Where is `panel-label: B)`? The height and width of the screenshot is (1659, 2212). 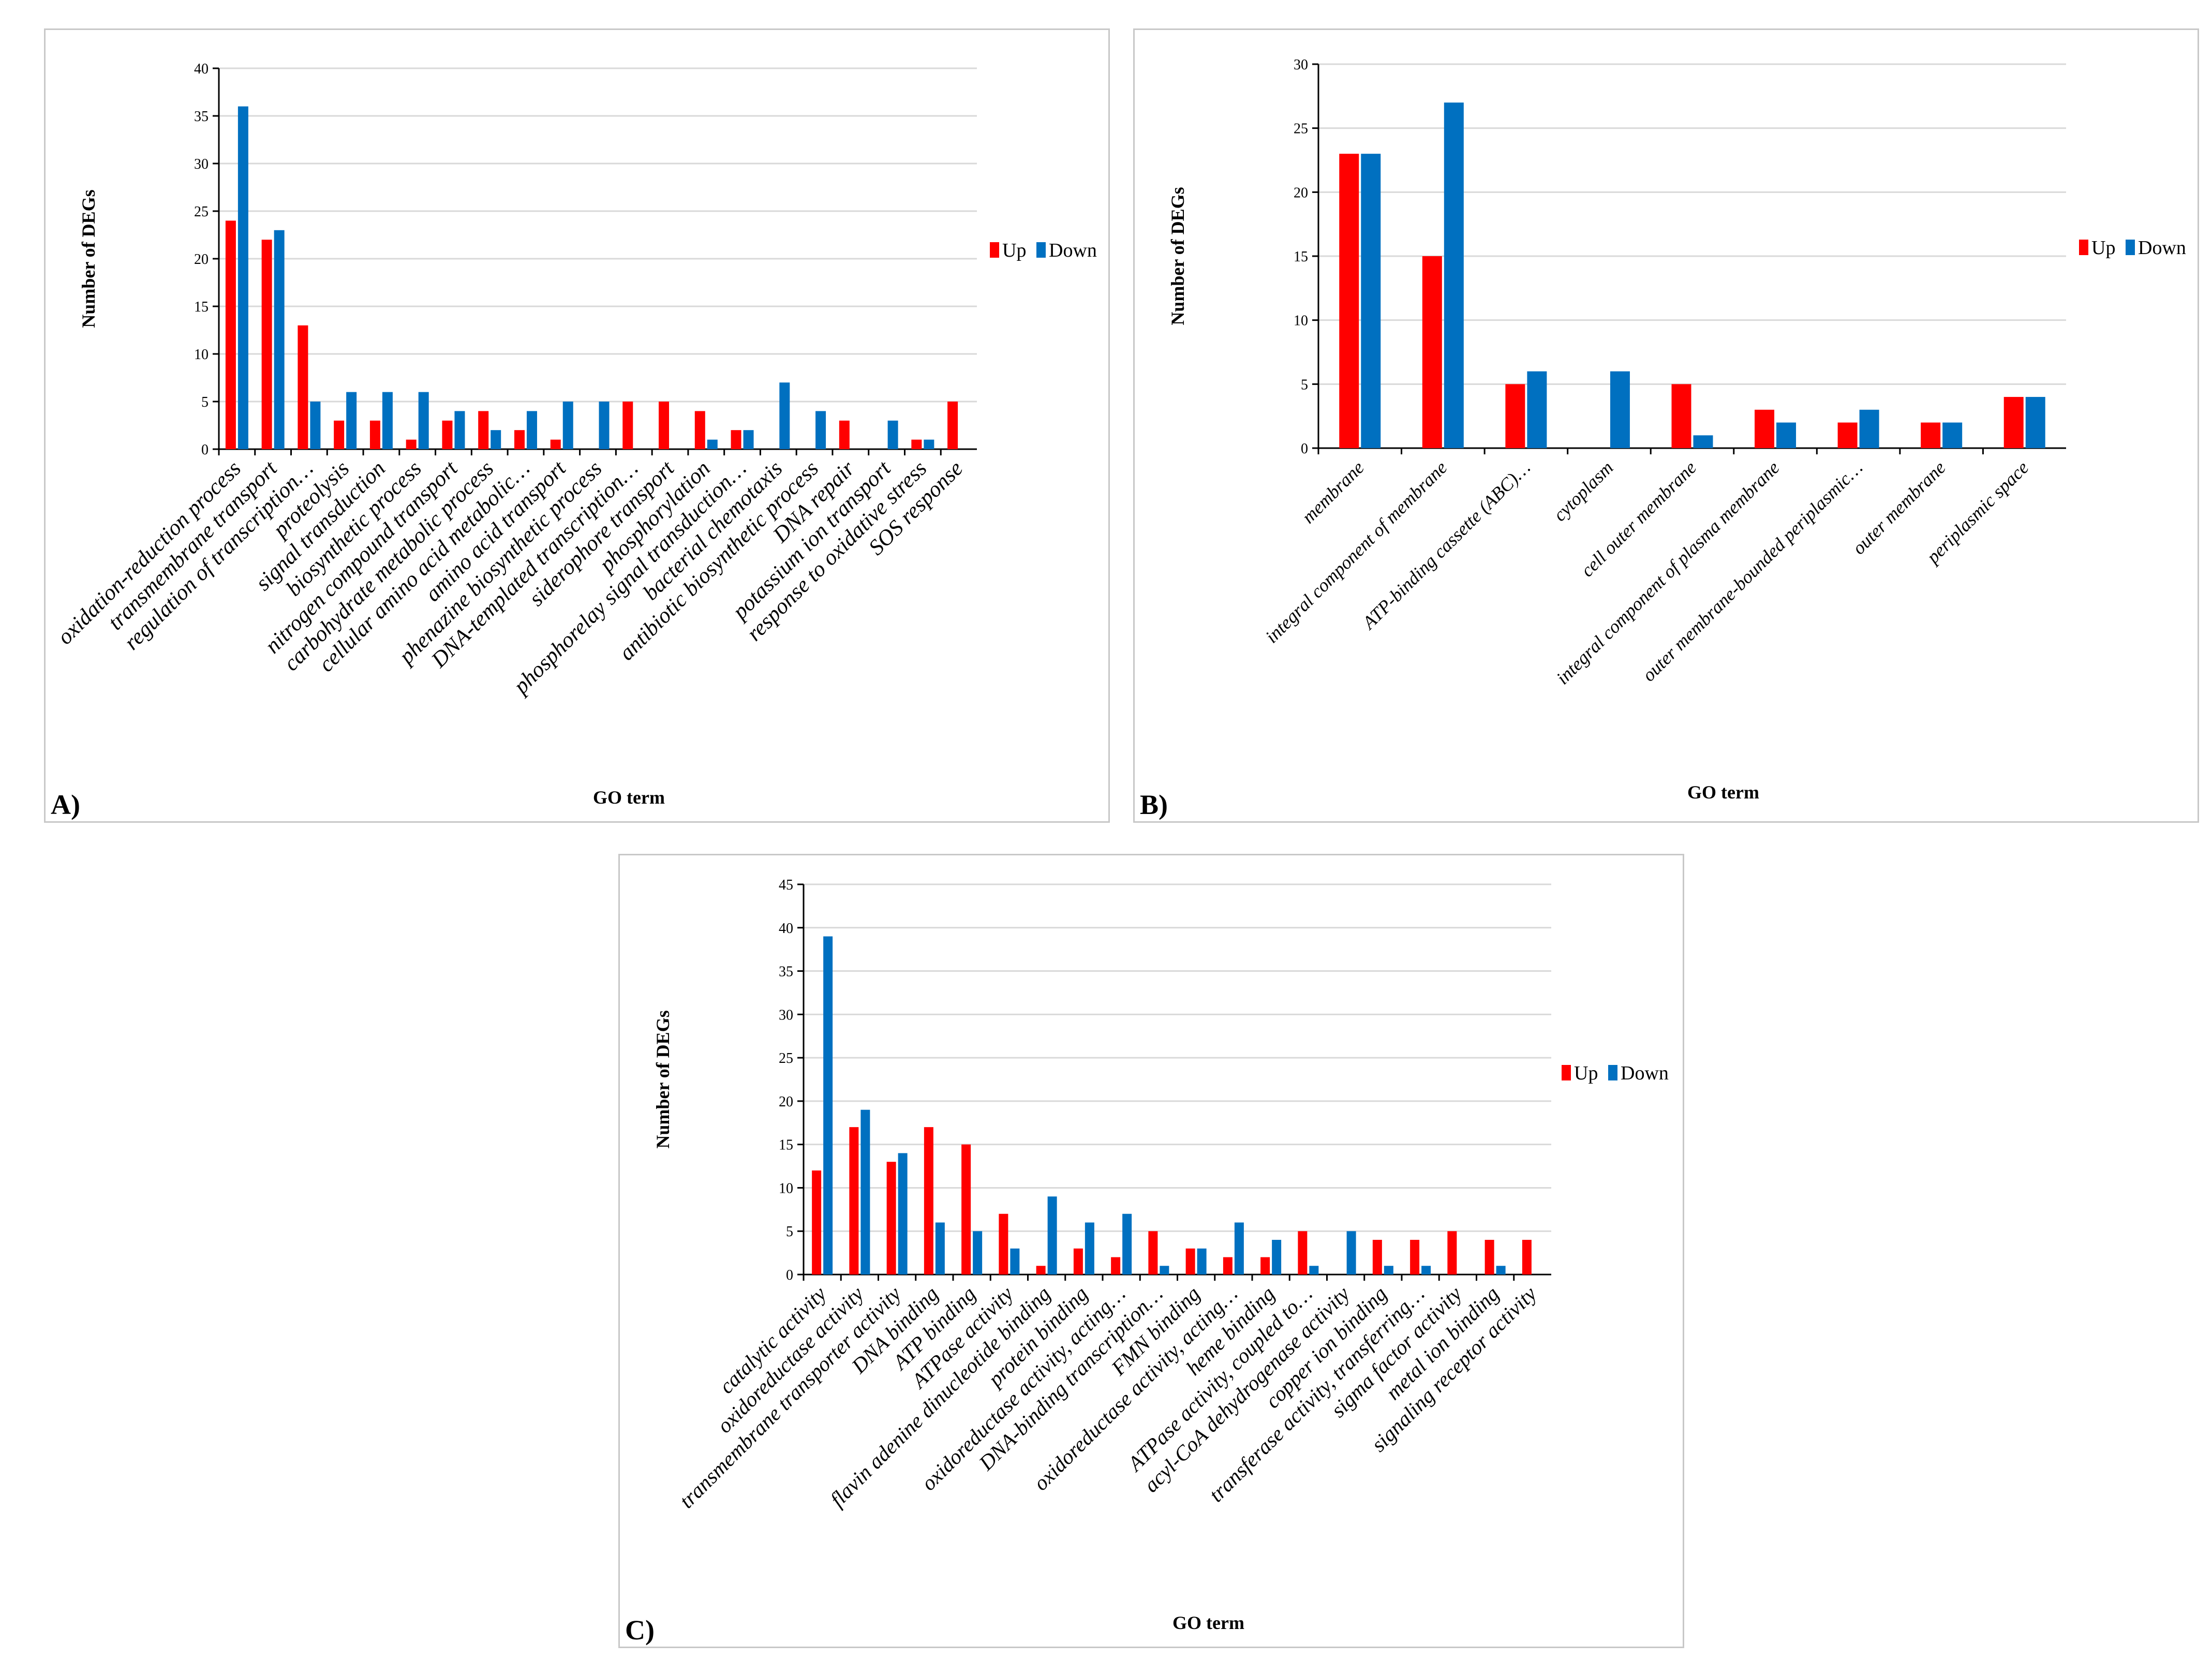
panel-label: B) is located at coordinates (1154, 804).